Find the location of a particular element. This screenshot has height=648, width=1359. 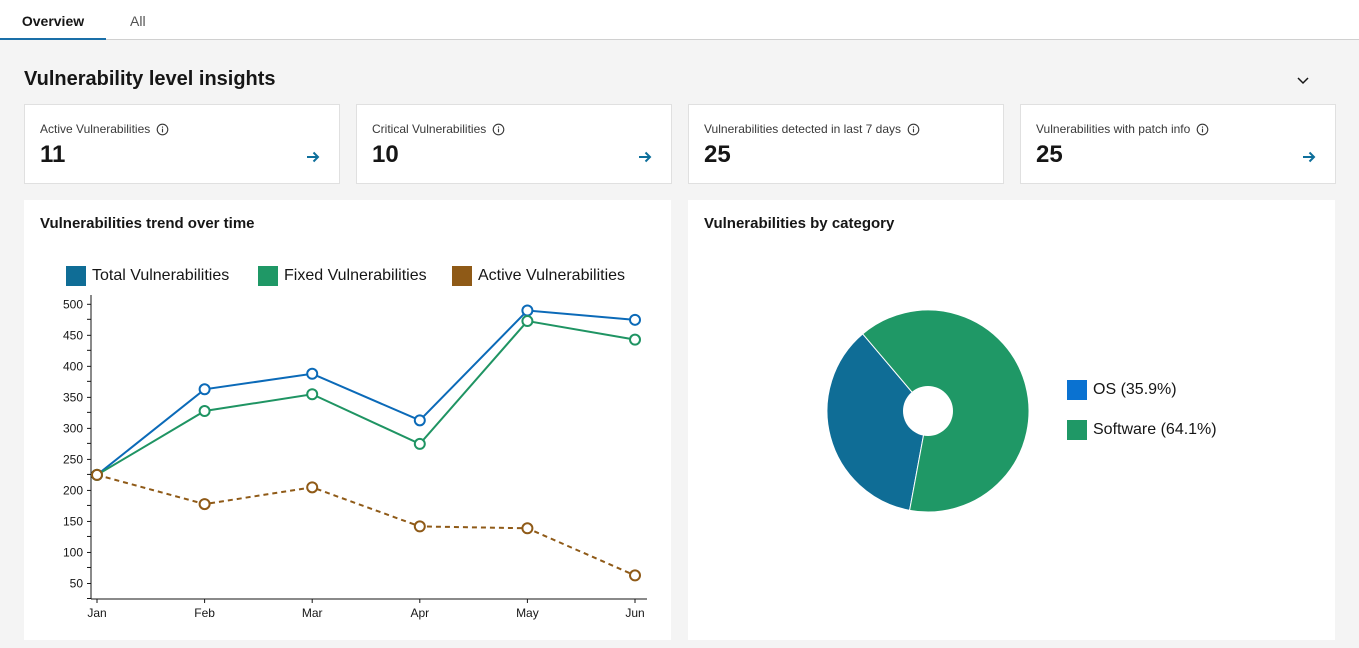

y-tick-label: 100 is located at coordinates (73, 552).